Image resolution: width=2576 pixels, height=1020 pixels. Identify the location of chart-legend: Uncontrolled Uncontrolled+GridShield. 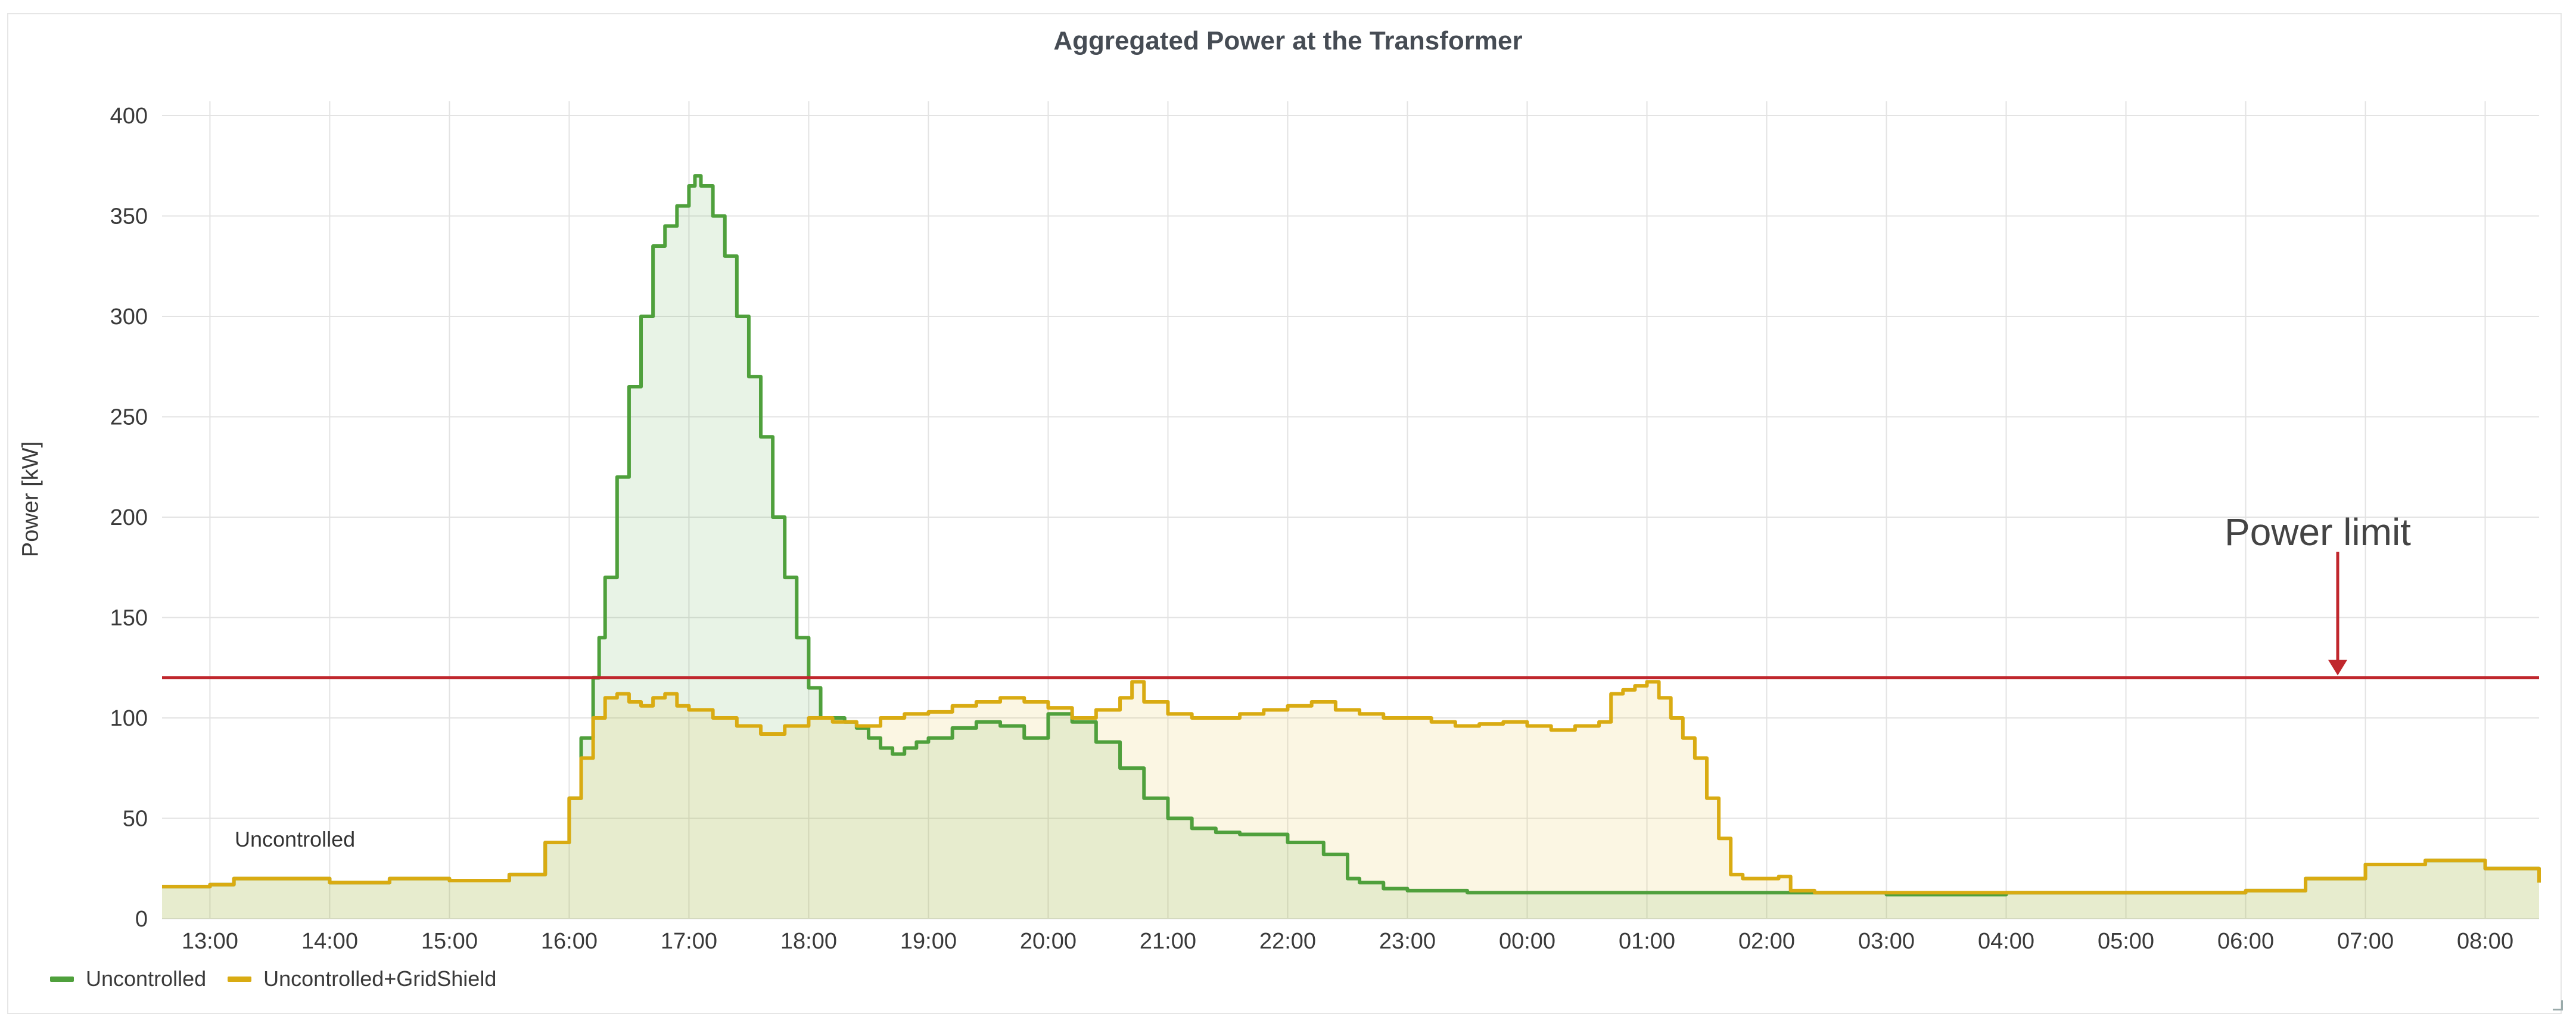
(284, 979).